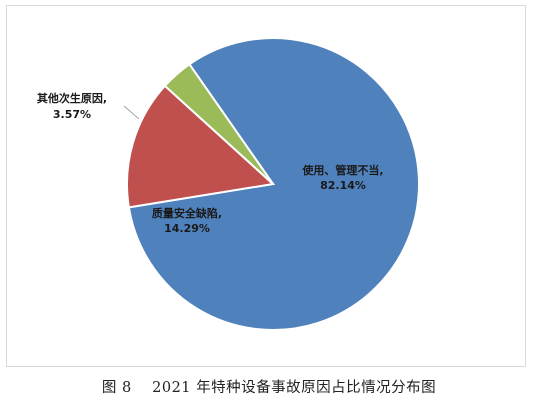 The height and width of the screenshot is (404, 538). I want to click on label-defect-value: 14.29%, so click(187, 228).